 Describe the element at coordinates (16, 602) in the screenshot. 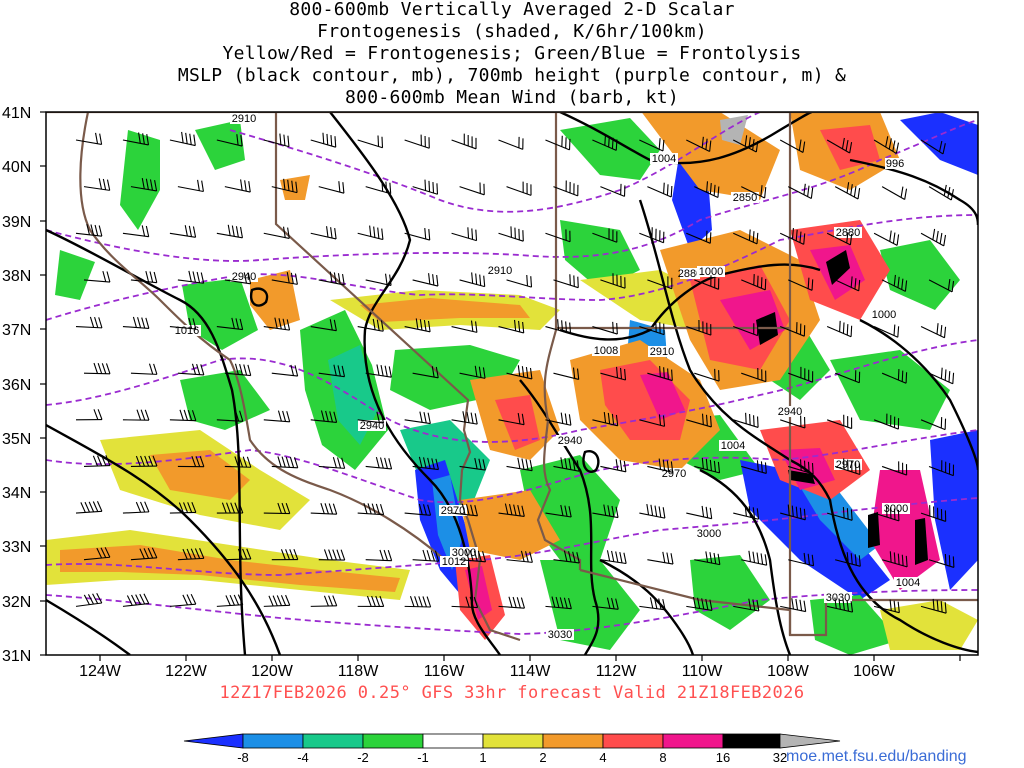

I see `lat-label: 32N` at that location.